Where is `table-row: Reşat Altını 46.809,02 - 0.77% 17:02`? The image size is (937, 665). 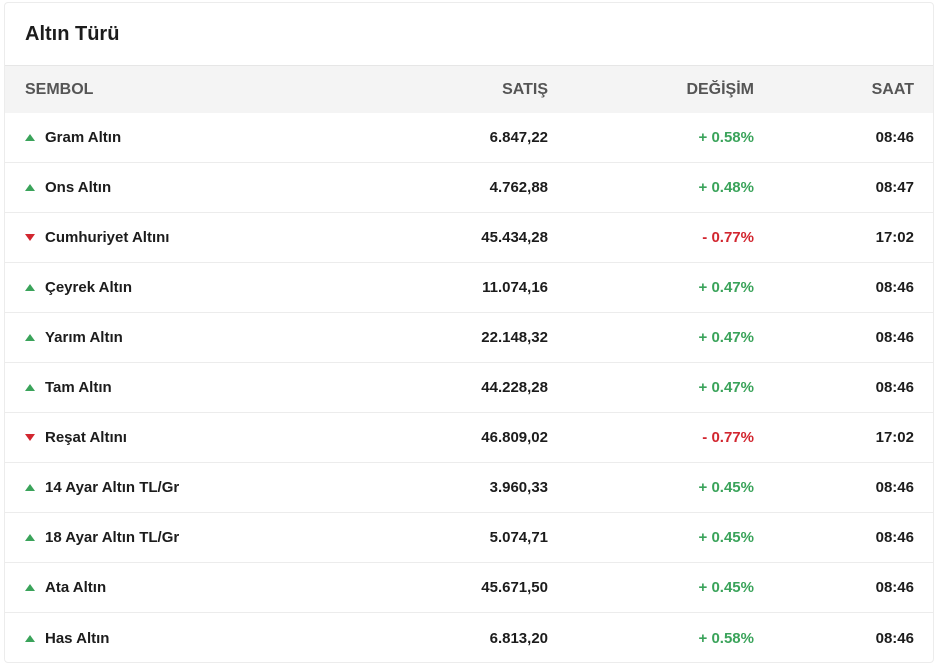
table-row: Reşat Altını 46.809,02 - 0.77% 17:02 is located at coordinates (469, 438).